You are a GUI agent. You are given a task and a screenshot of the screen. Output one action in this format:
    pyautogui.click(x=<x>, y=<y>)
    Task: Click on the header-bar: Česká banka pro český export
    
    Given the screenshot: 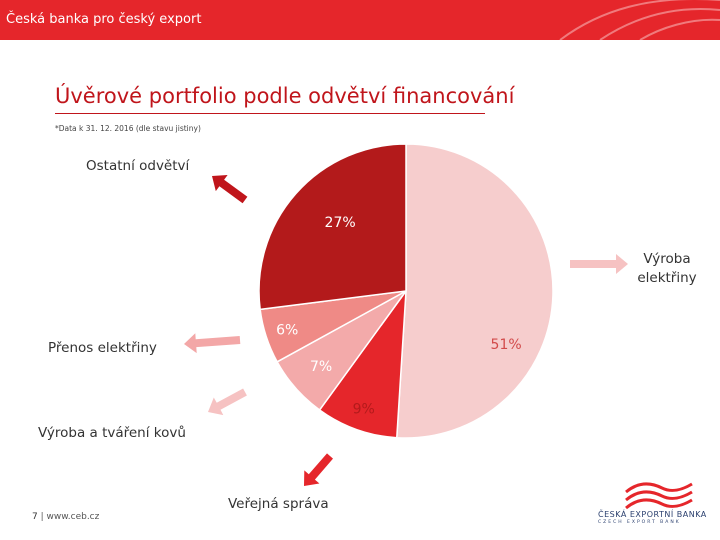 What is the action you would take?
    pyautogui.click(x=360, y=20)
    